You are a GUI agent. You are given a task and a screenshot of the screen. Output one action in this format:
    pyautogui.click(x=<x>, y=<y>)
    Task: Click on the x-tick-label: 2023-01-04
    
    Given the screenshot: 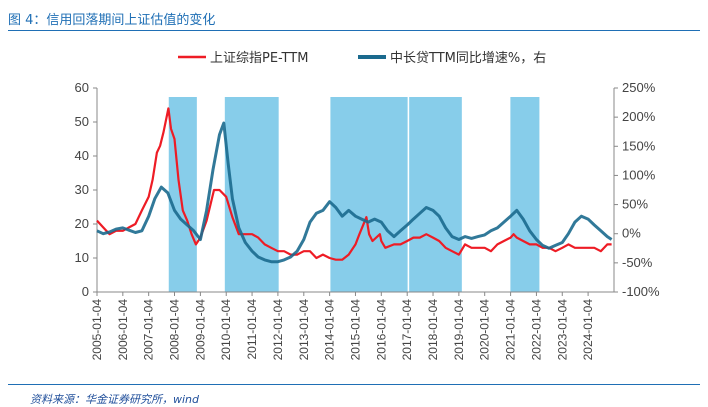 What is the action you would take?
    pyautogui.click(x=562, y=330)
    